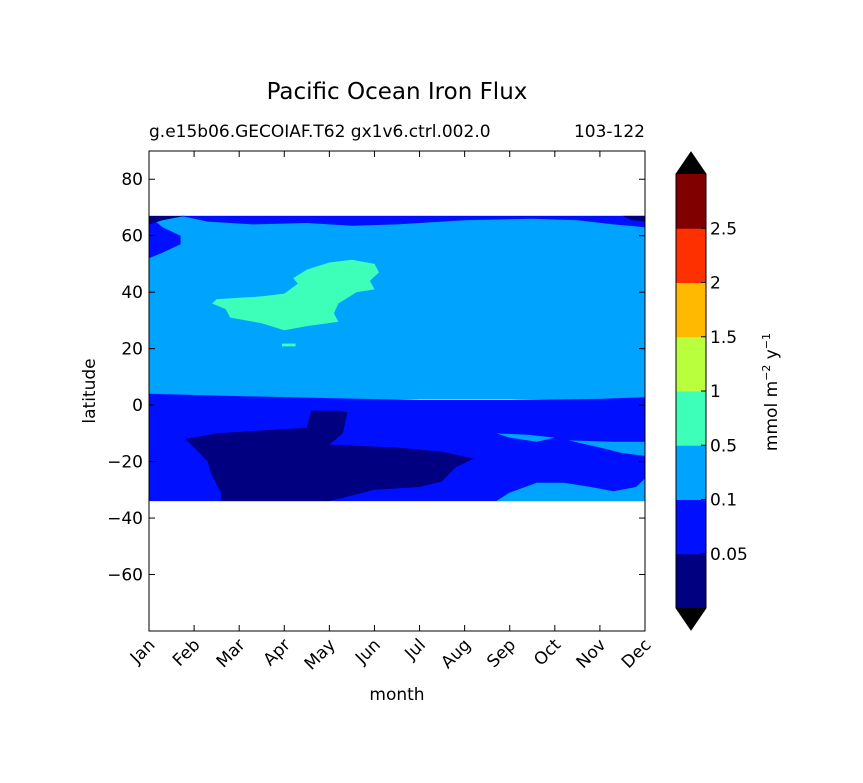 This screenshot has height=783, width=863. Describe the element at coordinates (691, 163) in the screenshot. I see `colorbar-extend-max` at that location.